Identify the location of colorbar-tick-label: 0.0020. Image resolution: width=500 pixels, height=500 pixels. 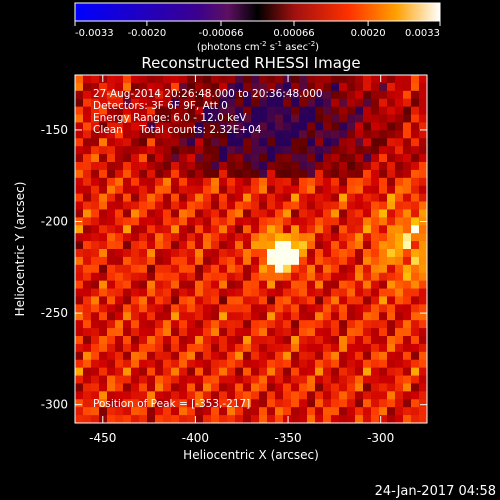
(368, 33).